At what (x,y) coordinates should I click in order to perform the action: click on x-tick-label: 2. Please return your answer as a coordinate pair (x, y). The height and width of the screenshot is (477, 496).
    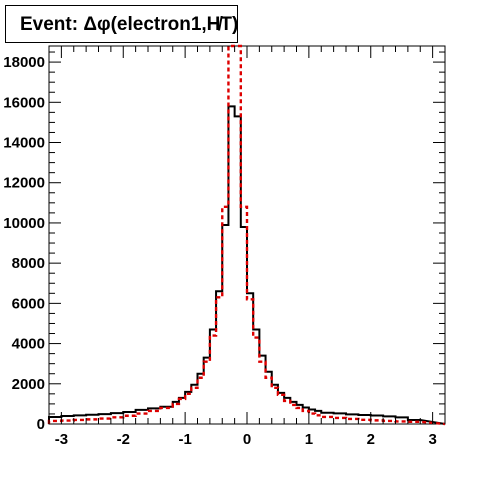
    Looking at the image, I should click on (371, 439).